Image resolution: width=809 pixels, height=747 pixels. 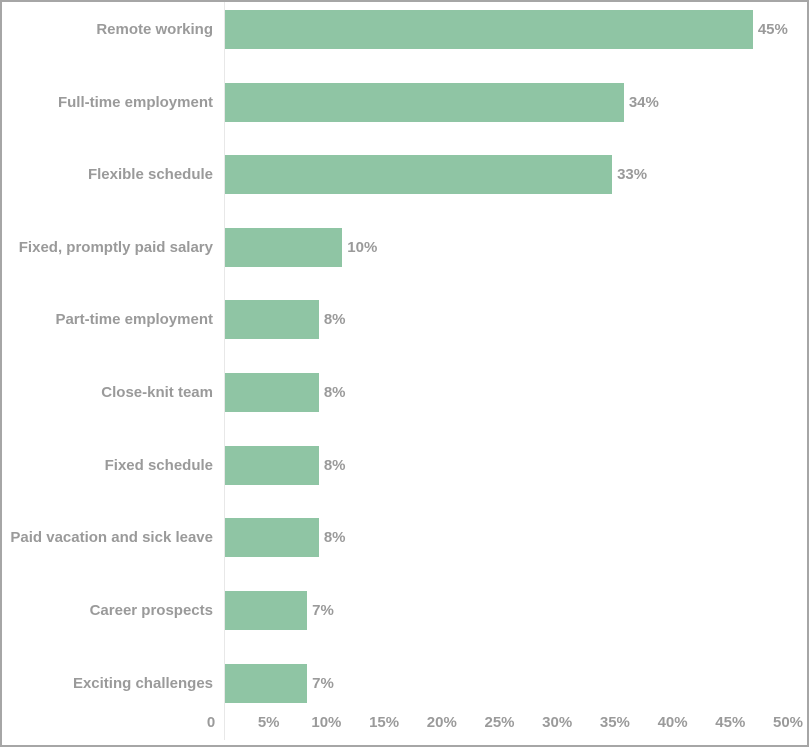 What do you see at coordinates (441, 722) in the screenshot?
I see `x-axis-tick-label: 20%` at bounding box center [441, 722].